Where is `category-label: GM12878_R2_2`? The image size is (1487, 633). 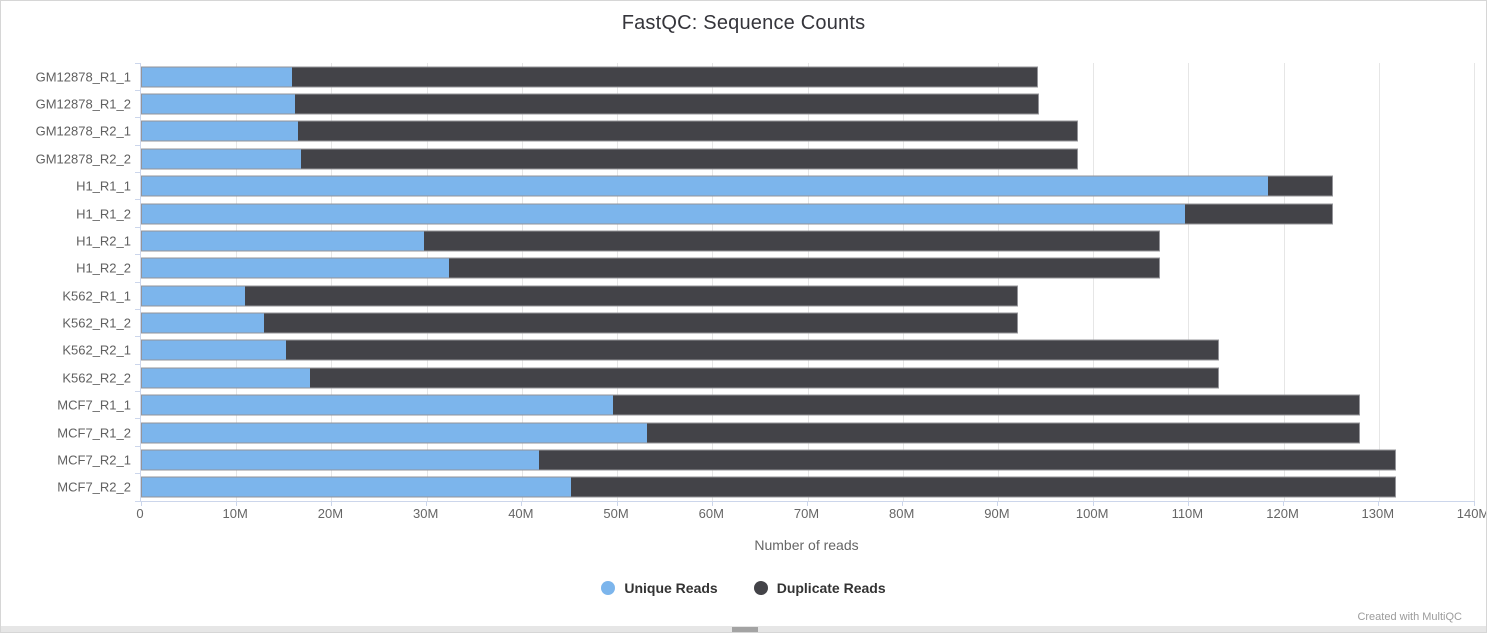 category-label: GM12878_R2_2 is located at coordinates (83, 159).